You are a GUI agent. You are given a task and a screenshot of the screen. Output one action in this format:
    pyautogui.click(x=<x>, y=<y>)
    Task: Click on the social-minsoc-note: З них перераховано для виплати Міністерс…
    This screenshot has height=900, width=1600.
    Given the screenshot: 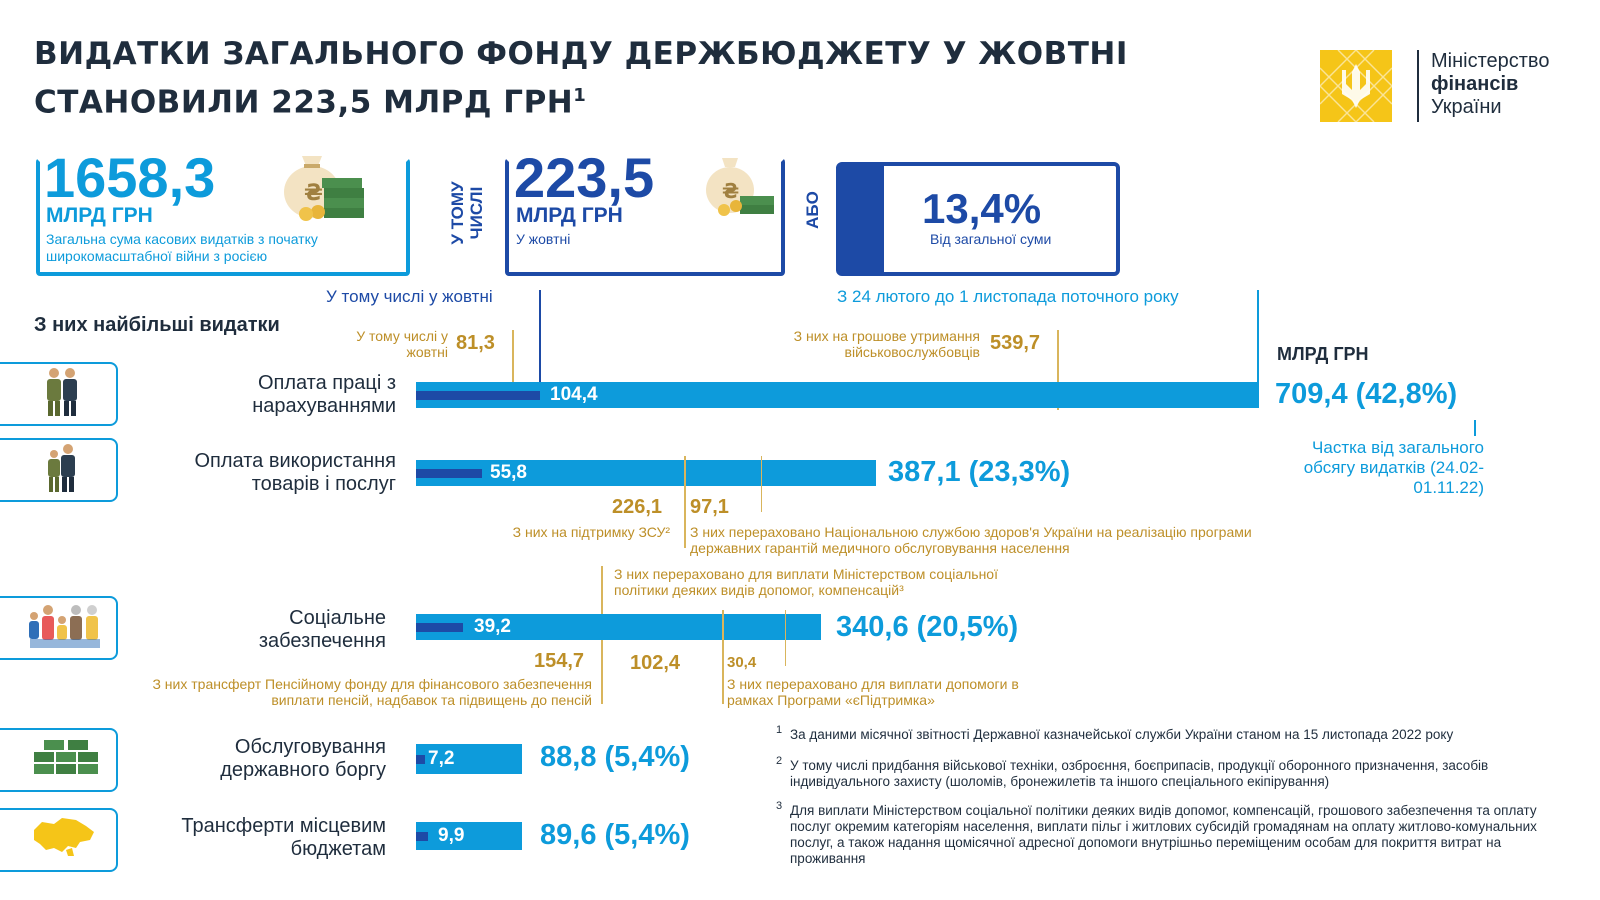 What is the action you would take?
    pyautogui.click(x=806, y=582)
    